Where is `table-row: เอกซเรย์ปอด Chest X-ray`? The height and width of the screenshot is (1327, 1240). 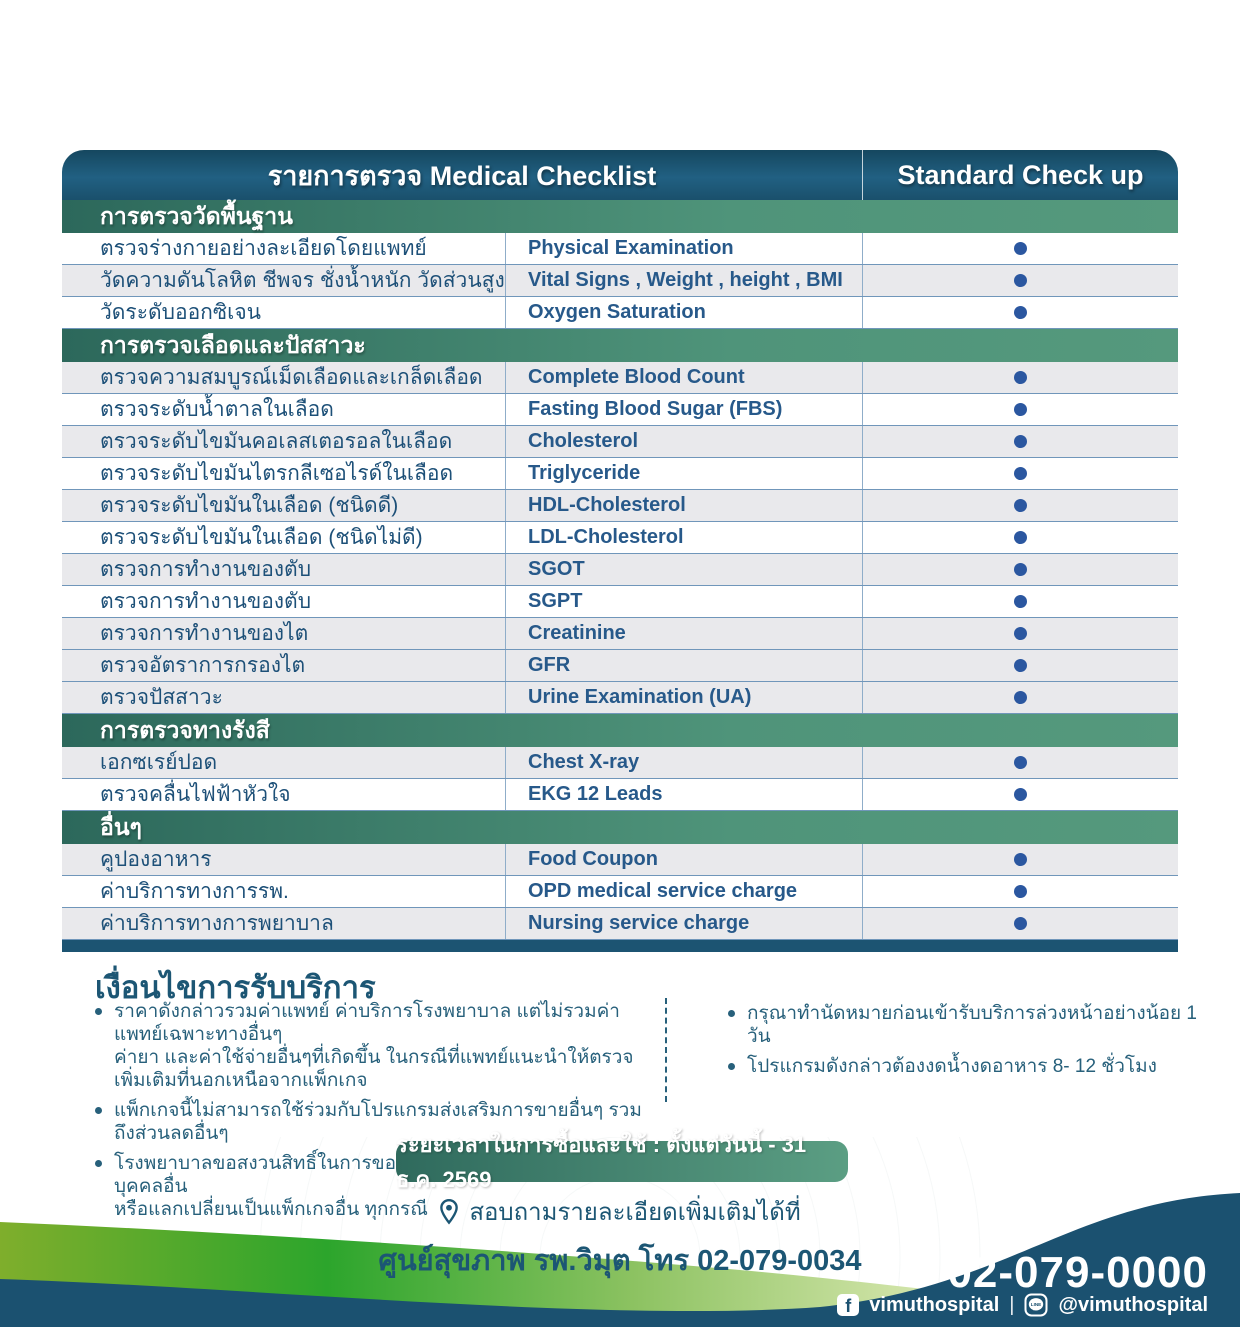
table-row: เอกซเรย์ปอด Chest X-ray is located at coordinates (620, 763).